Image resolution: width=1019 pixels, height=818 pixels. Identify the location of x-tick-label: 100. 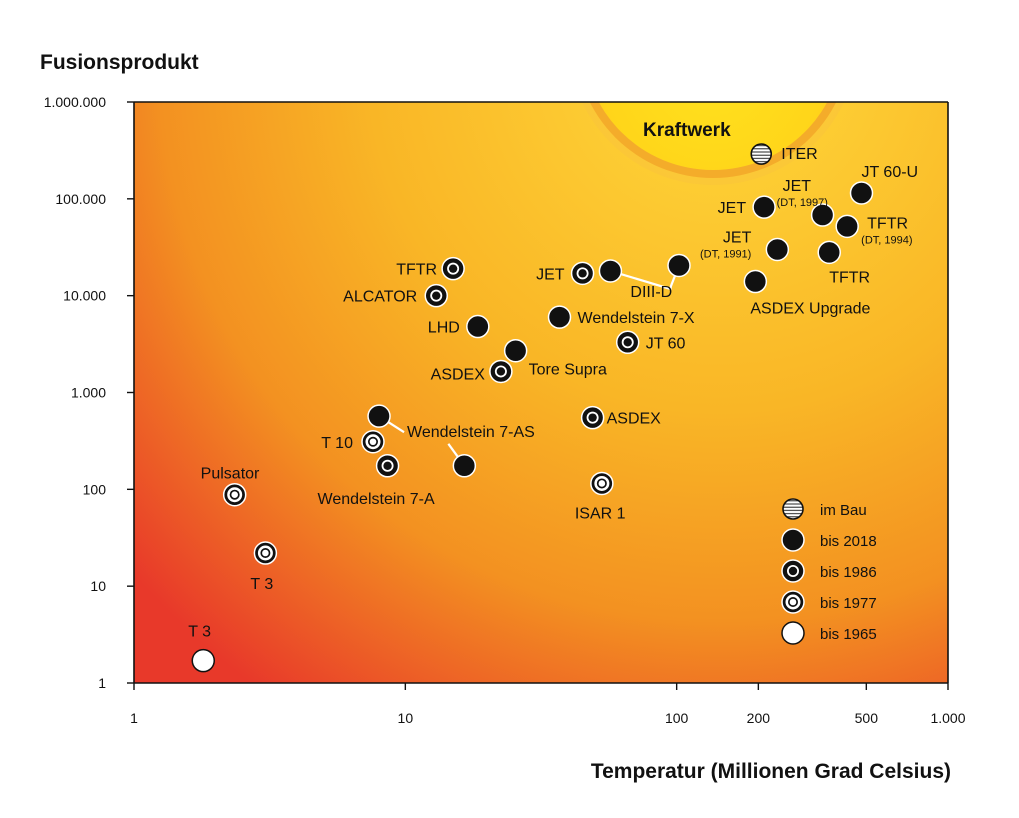
(677, 718).